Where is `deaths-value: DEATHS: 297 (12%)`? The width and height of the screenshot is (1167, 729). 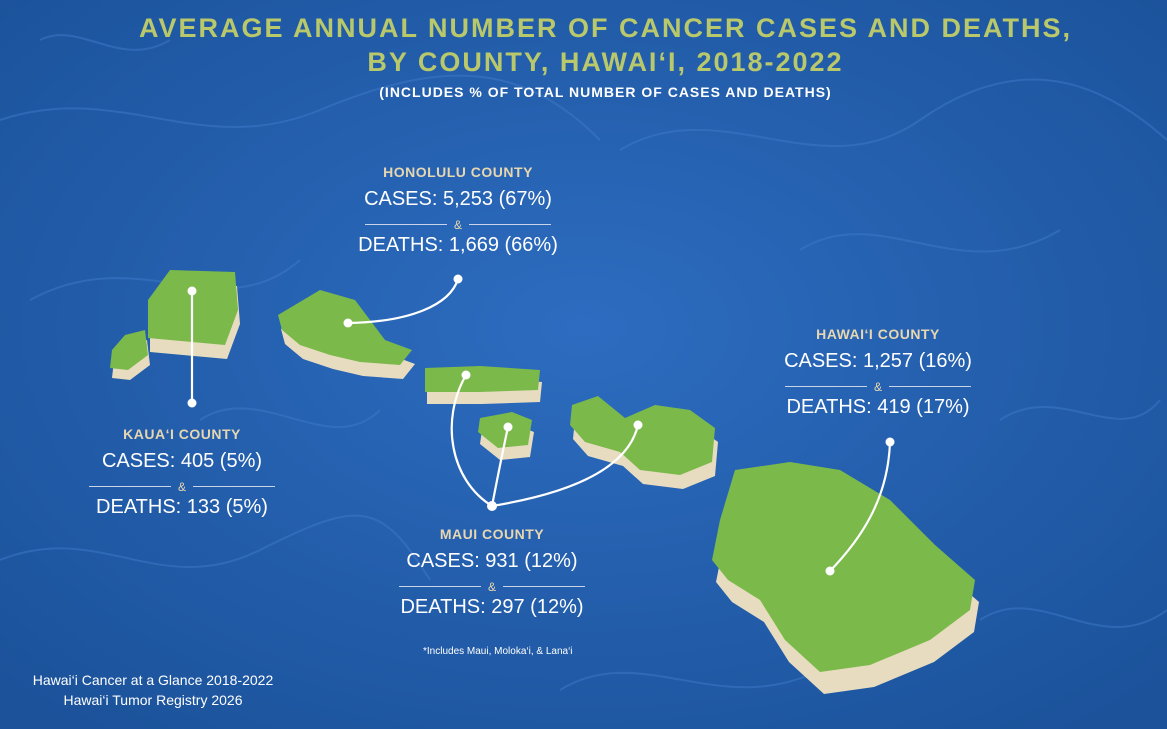
deaths-value: DEATHS: 297 (12%) is located at coordinates (492, 607).